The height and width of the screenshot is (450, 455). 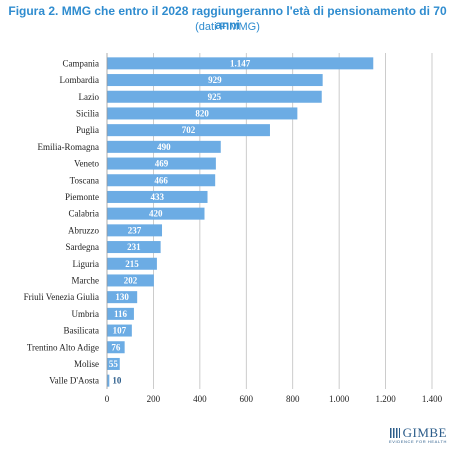 I want to click on gimbe-logo: GIMBE EVIDENCE FOR HEALTH, so click(x=418, y=434).